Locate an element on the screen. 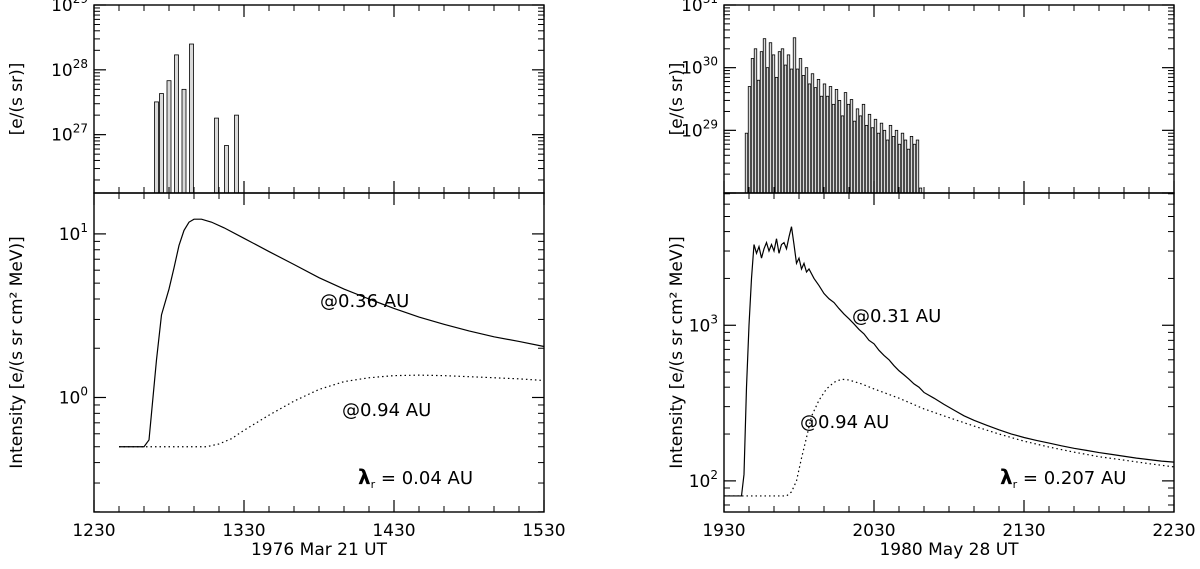 This screenshot has width=1200, height=569. y-tick-label: 10¹ is located at coordinates (73, 233).